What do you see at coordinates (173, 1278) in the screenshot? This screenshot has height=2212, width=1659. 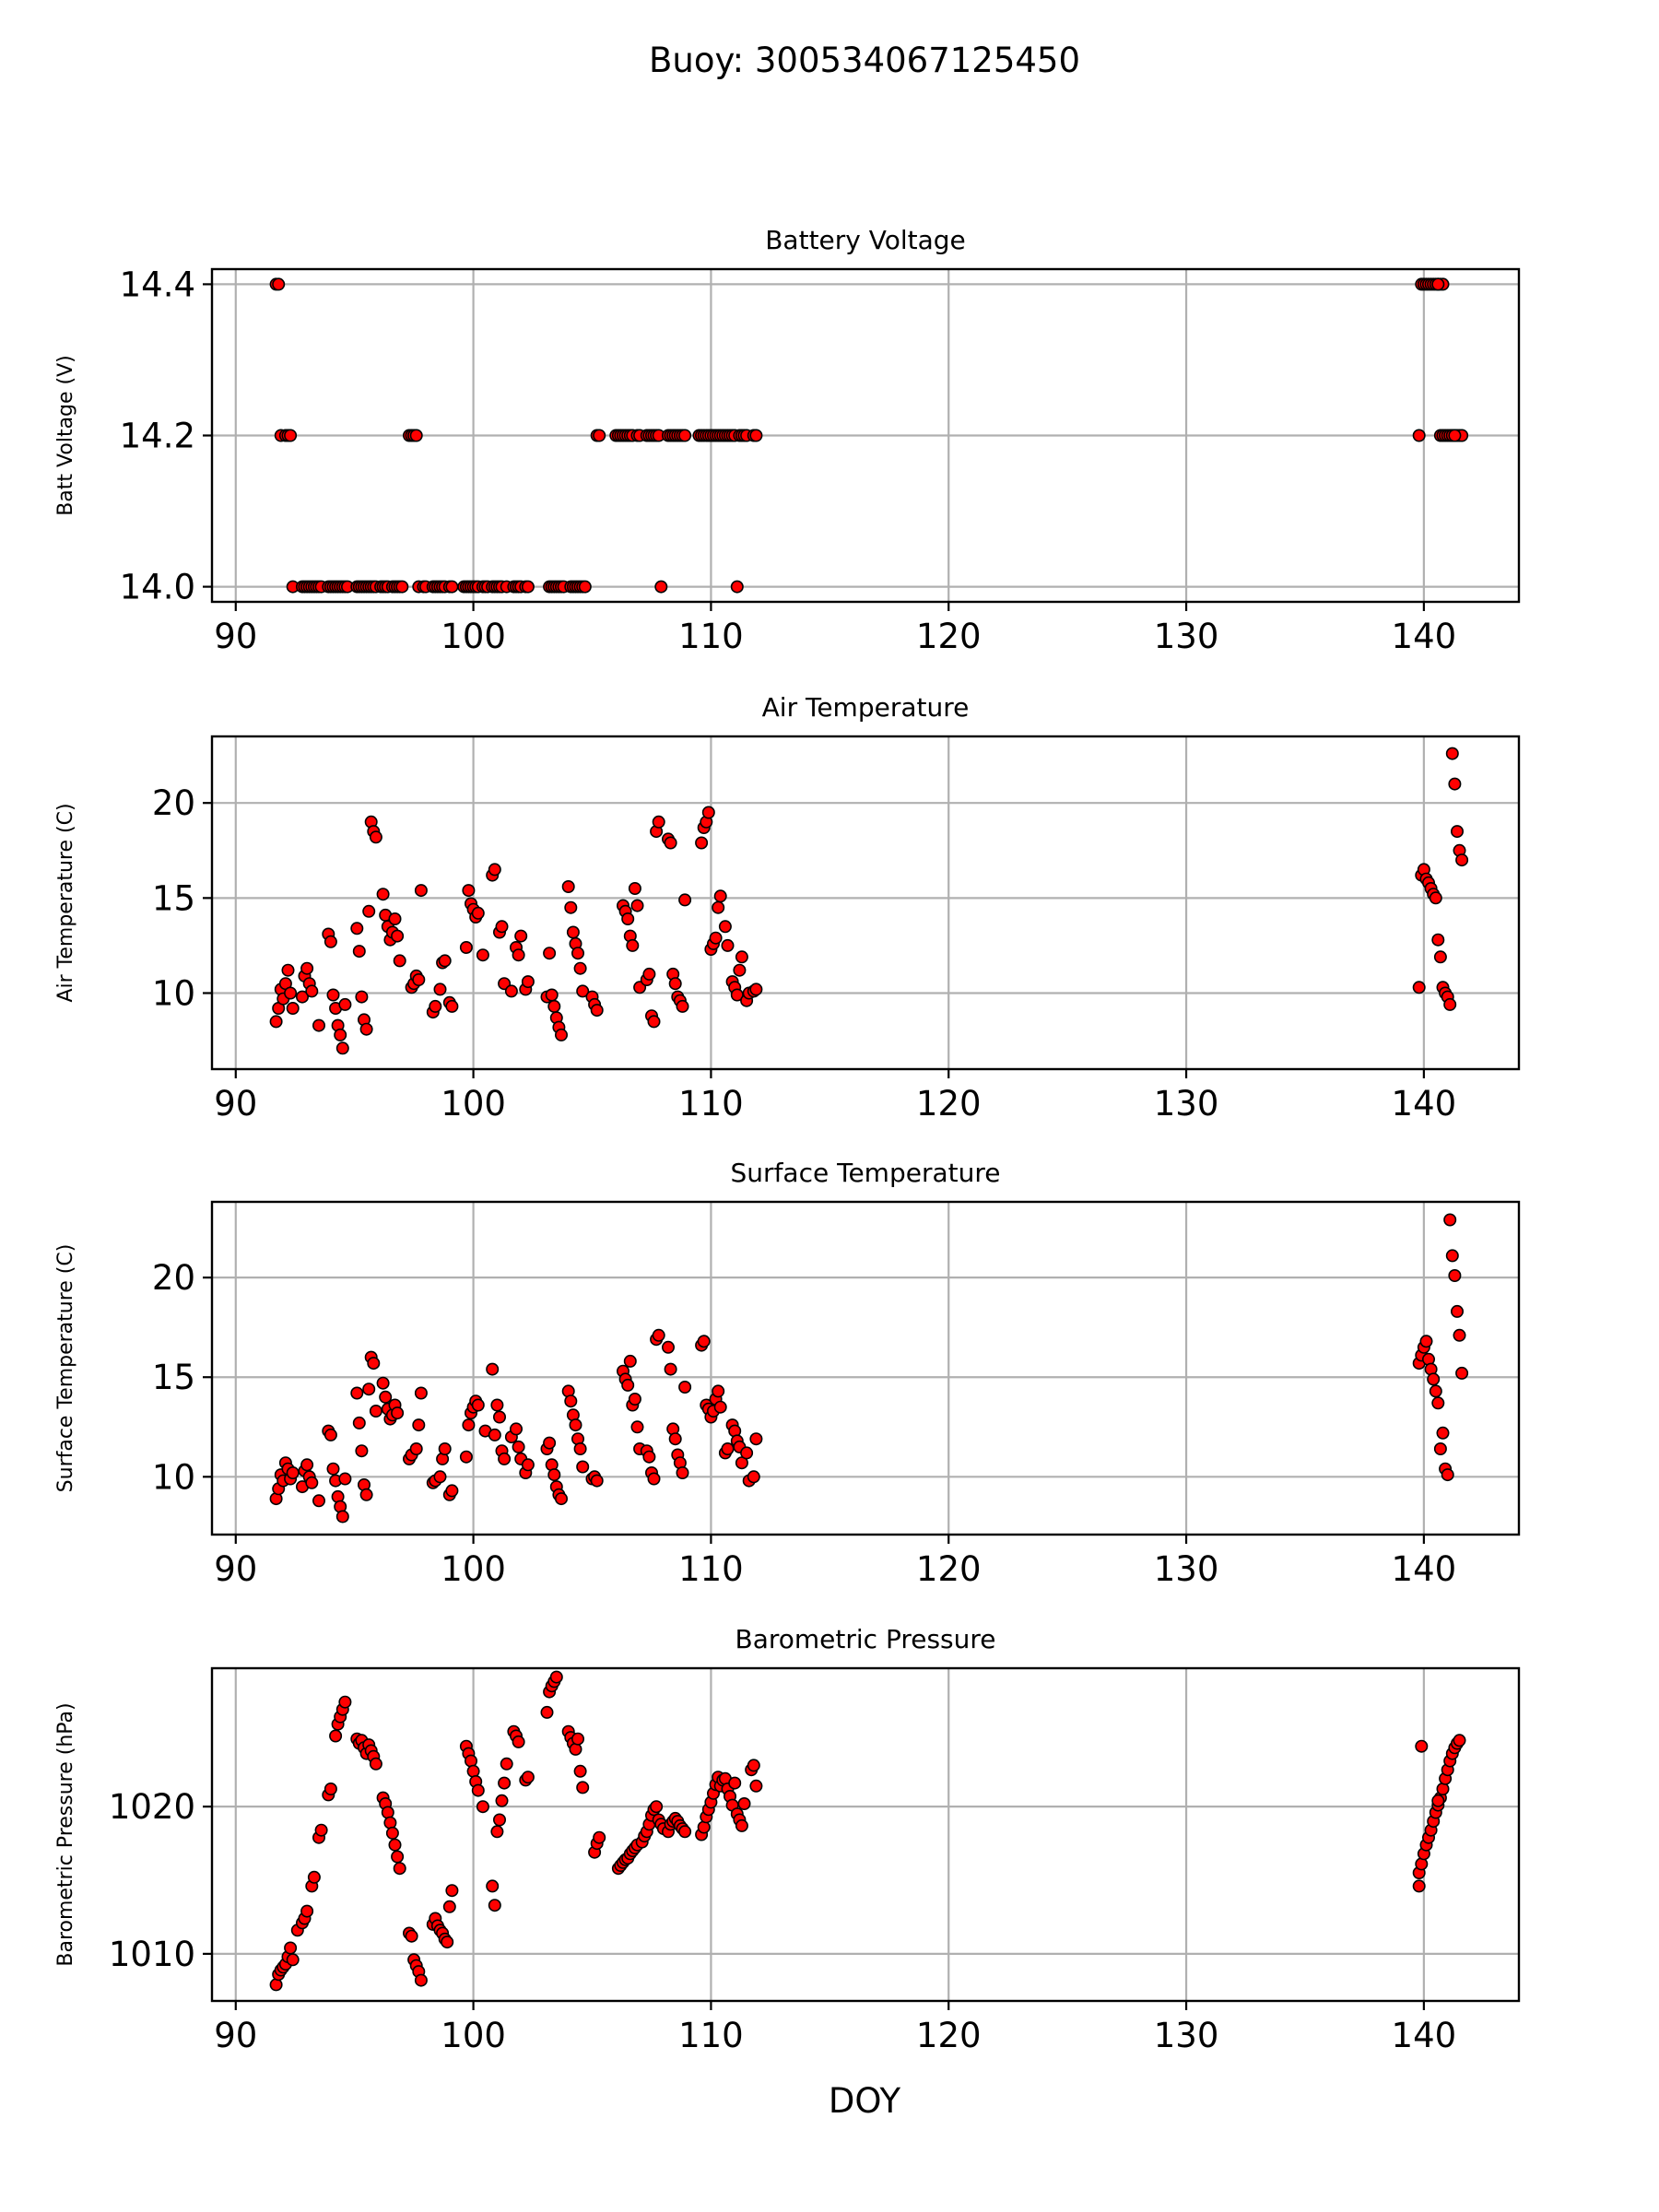 I see `y-tick-label: 20` at bounding box center [173, 1278].